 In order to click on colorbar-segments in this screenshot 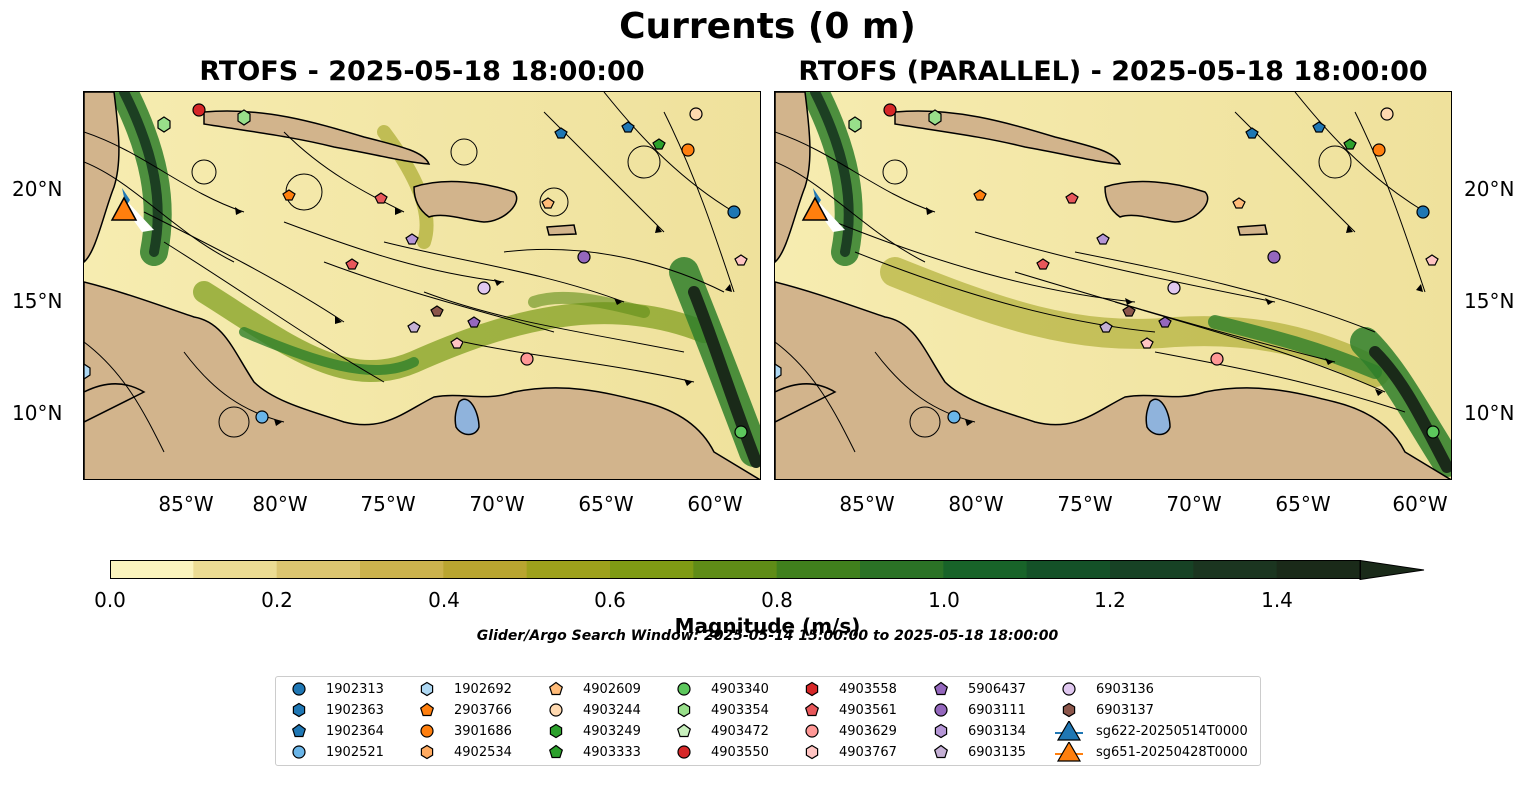, I will do `click(767, 570)`.